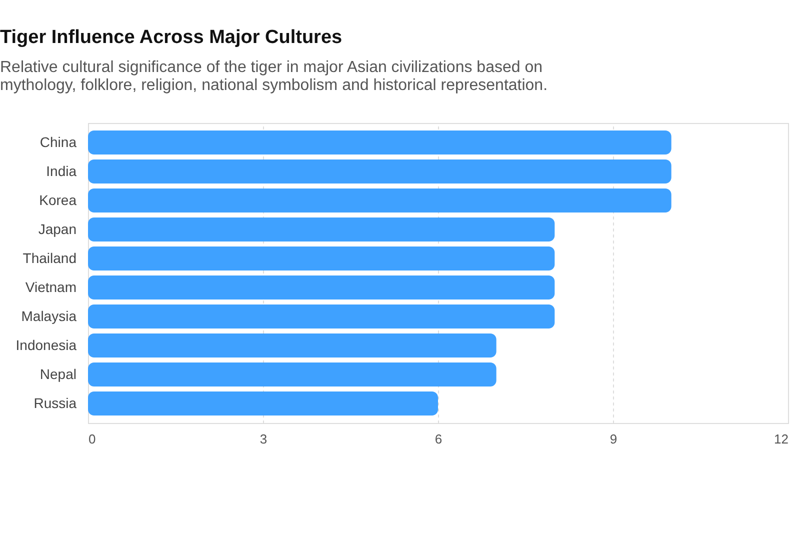  What do you see at coordinates (55, 403) in the screenshot?
I see `y-tick-label: Russia` at bounding box center [55, 403].